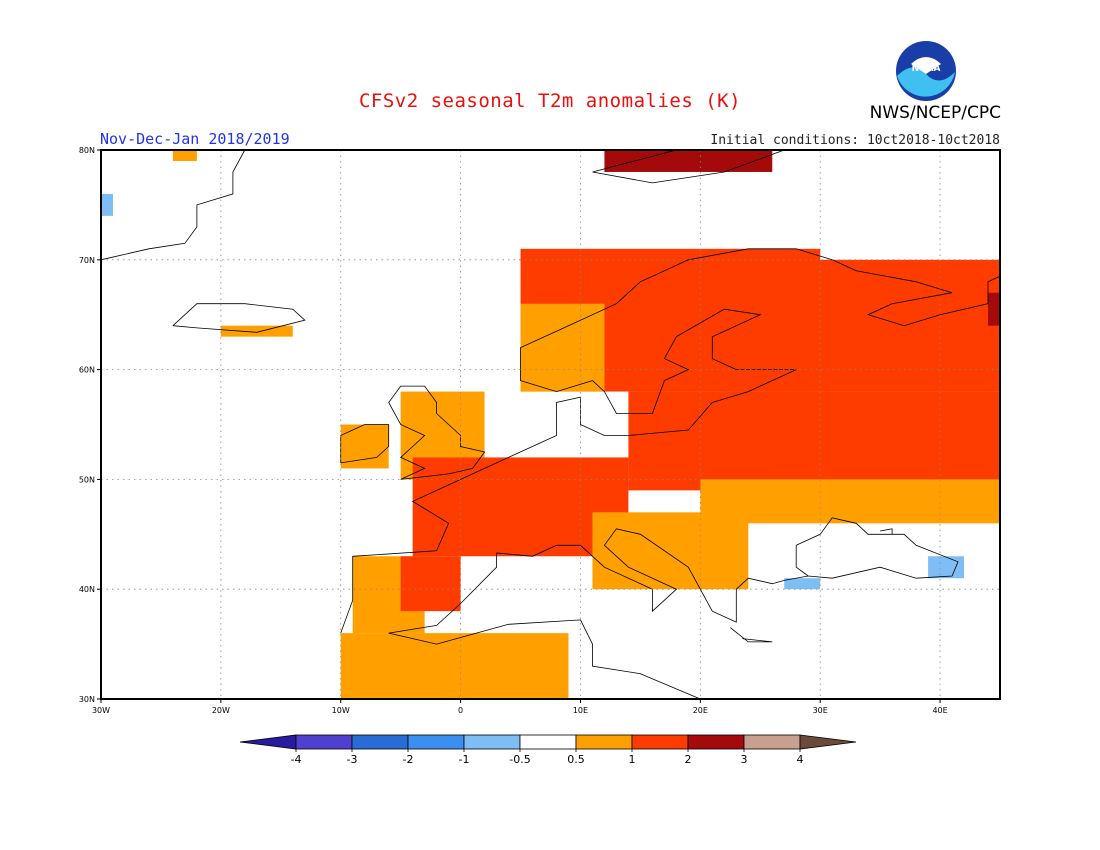 Image resolution: width=1100 pixels, height=850 pixels. I want to click on lon-tick-label: 40E, so click(939, 710).